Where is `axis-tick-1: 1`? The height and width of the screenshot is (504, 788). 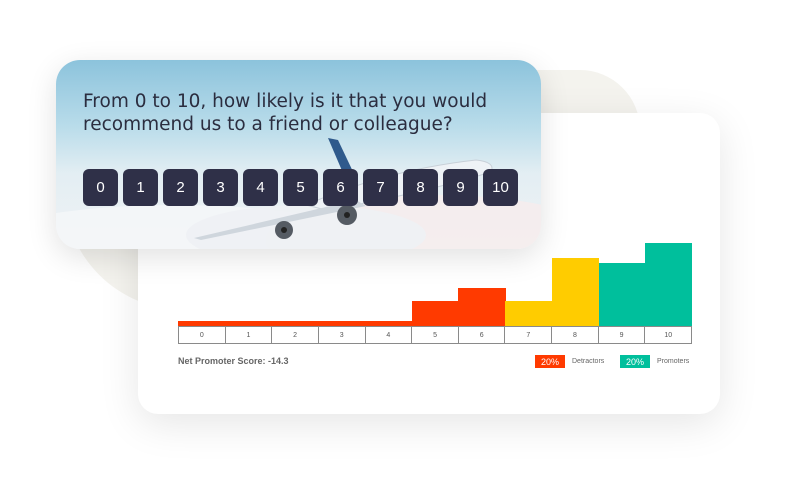
axis-tick-1: 1 is located at coordinates (249, 335).